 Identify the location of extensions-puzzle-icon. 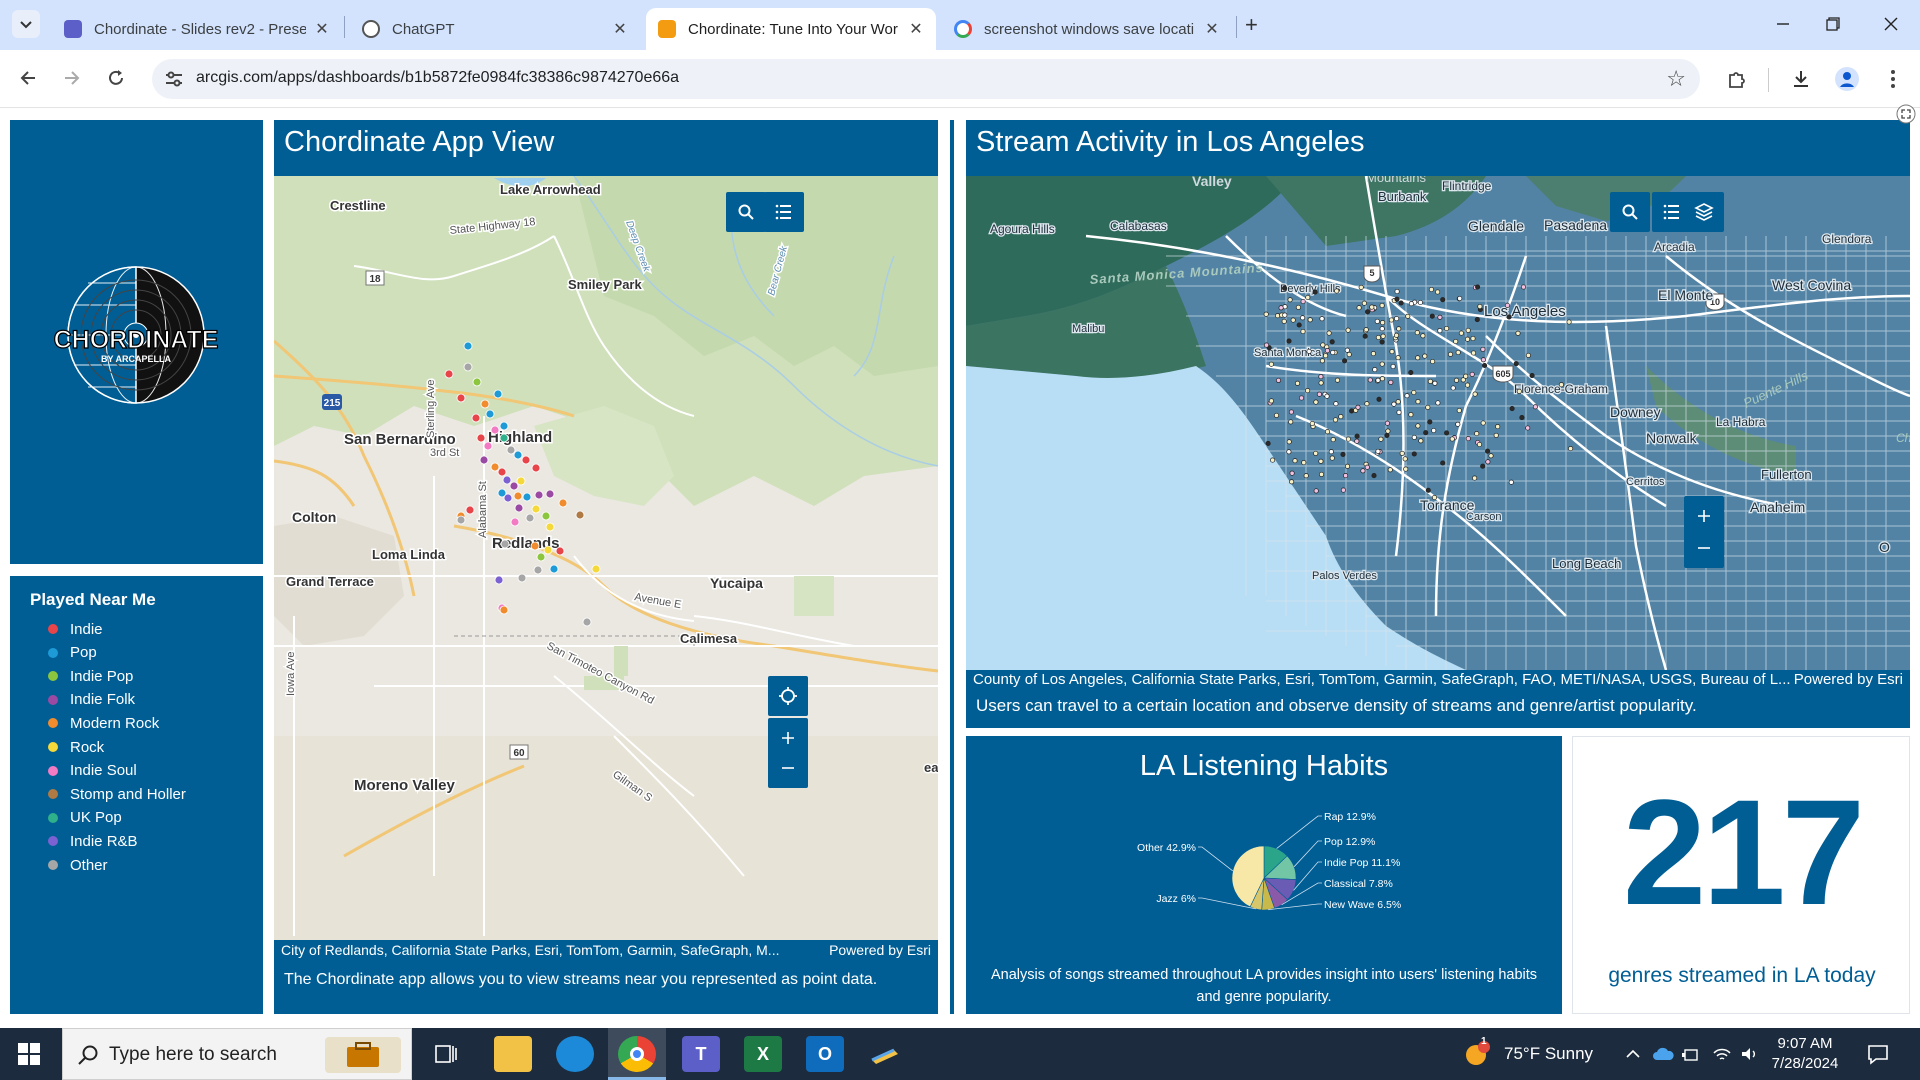
(1737, 79).